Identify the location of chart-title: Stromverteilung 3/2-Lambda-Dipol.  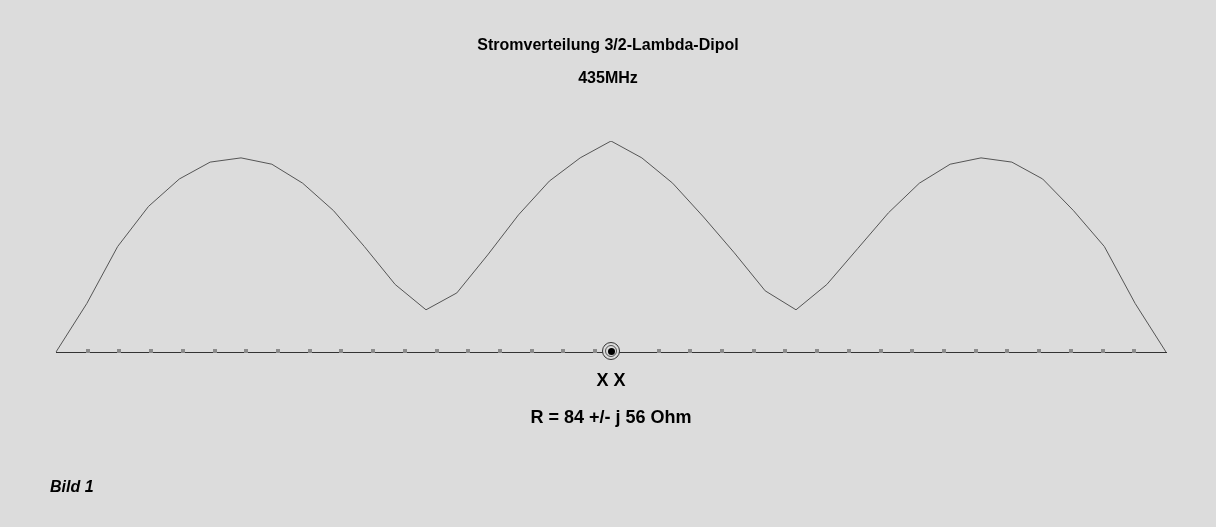
(608, 45).